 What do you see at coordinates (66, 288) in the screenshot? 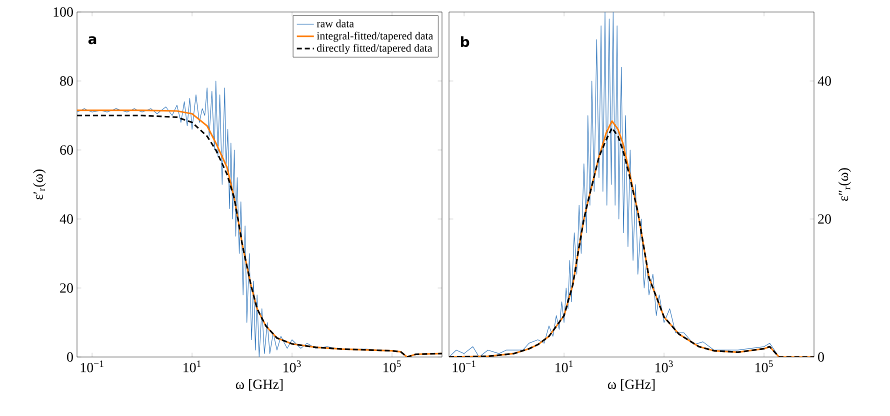
I see `y-tick-label: 20` at bounding box center [66, 288].